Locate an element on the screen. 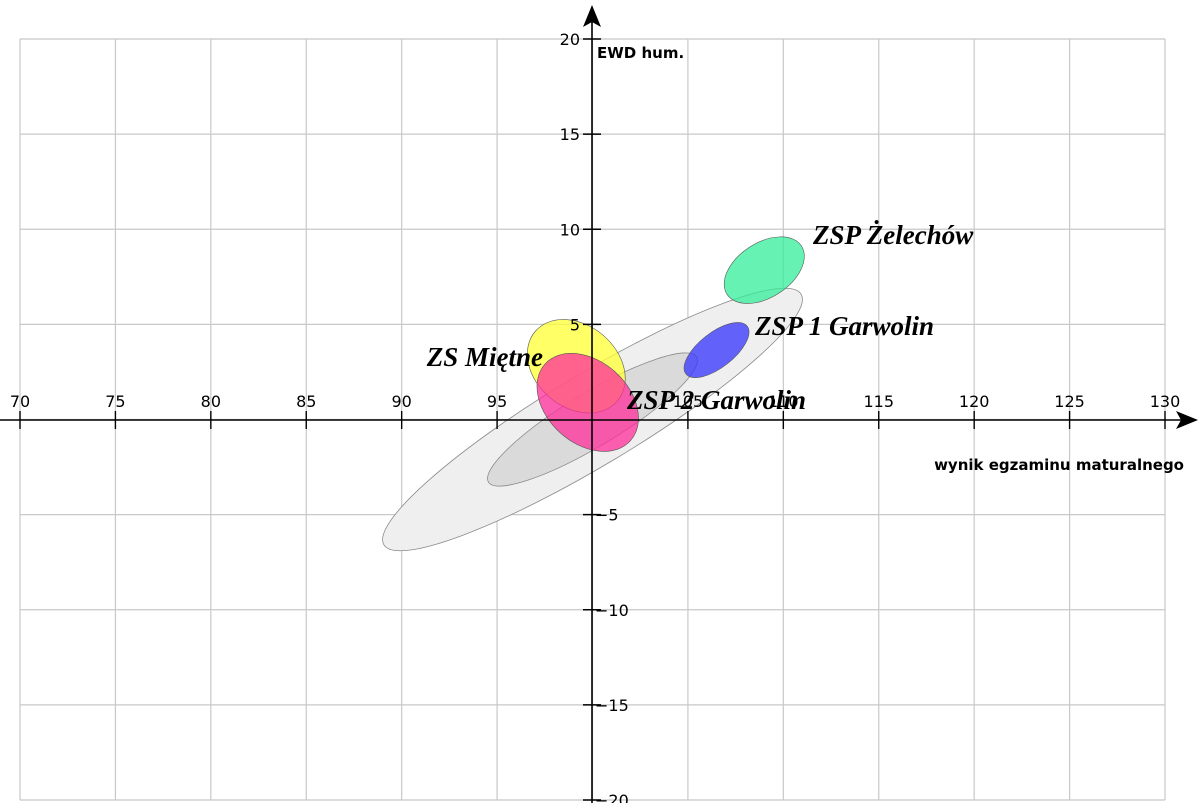  y-tick-label: −15 is located at coordinates (612, 705).